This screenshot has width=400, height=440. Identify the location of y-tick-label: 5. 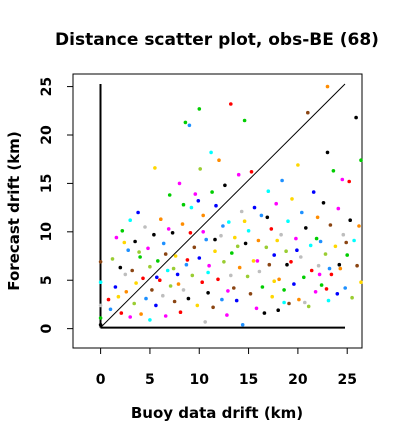
(47, 280).